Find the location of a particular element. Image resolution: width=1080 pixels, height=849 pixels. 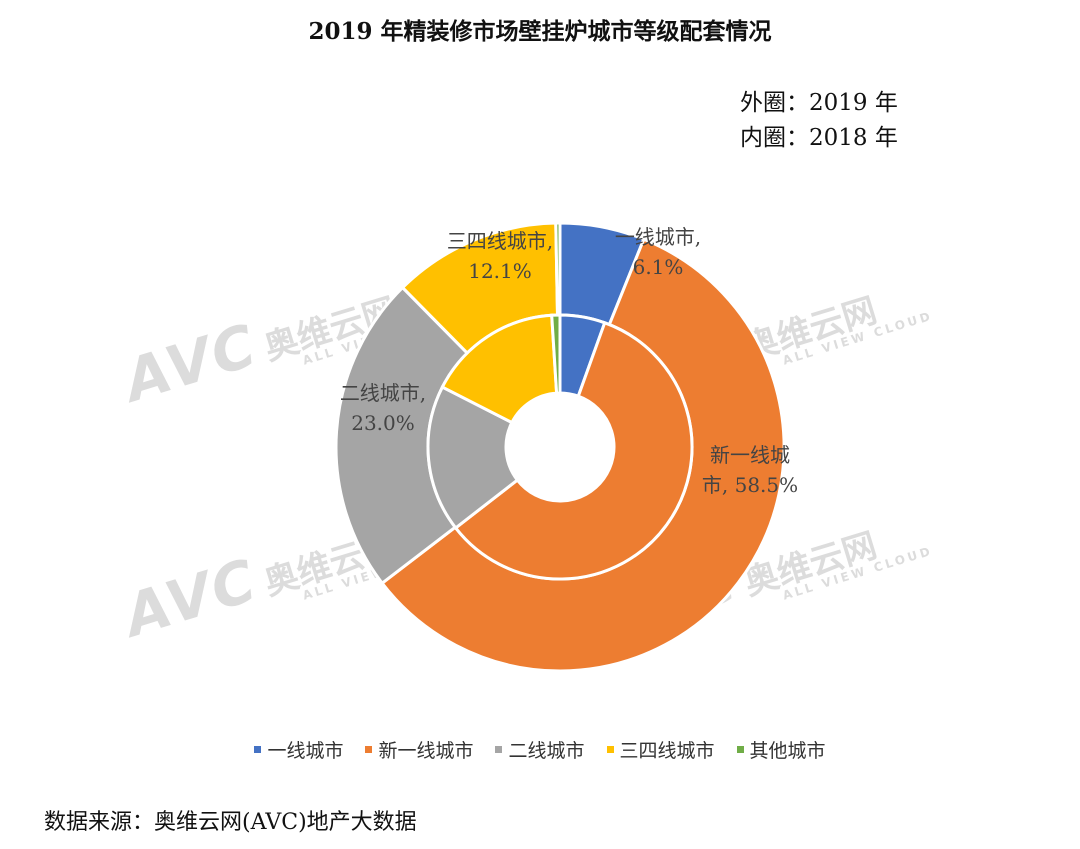

legend: 一线城市 新一线城市 二线城市 三四线城市 其他城市 is located at coordinates (540, 749).